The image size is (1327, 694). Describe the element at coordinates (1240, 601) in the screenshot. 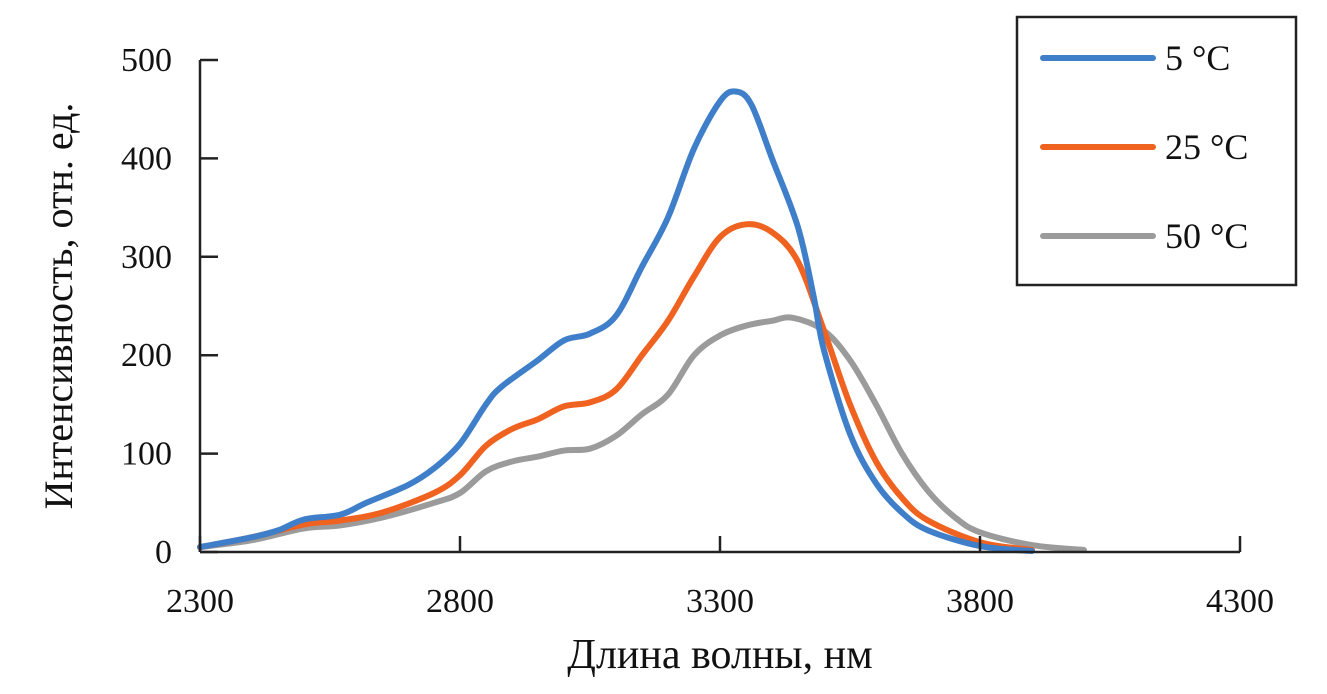

I see `x-tick-label: 4300` at that location.